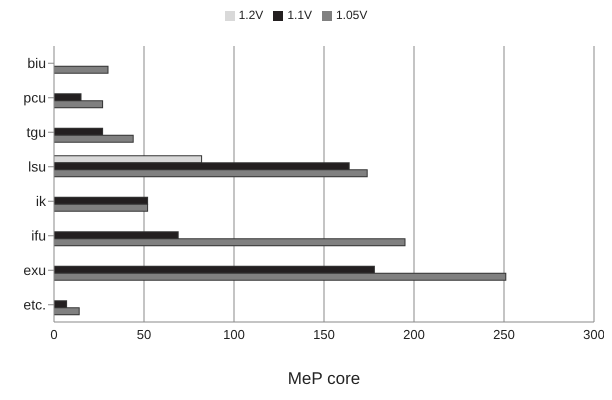 Image resolution: width=612 pixels, height=400 pixels. I want to click on x-tick-label: 0, so click(54, 334).